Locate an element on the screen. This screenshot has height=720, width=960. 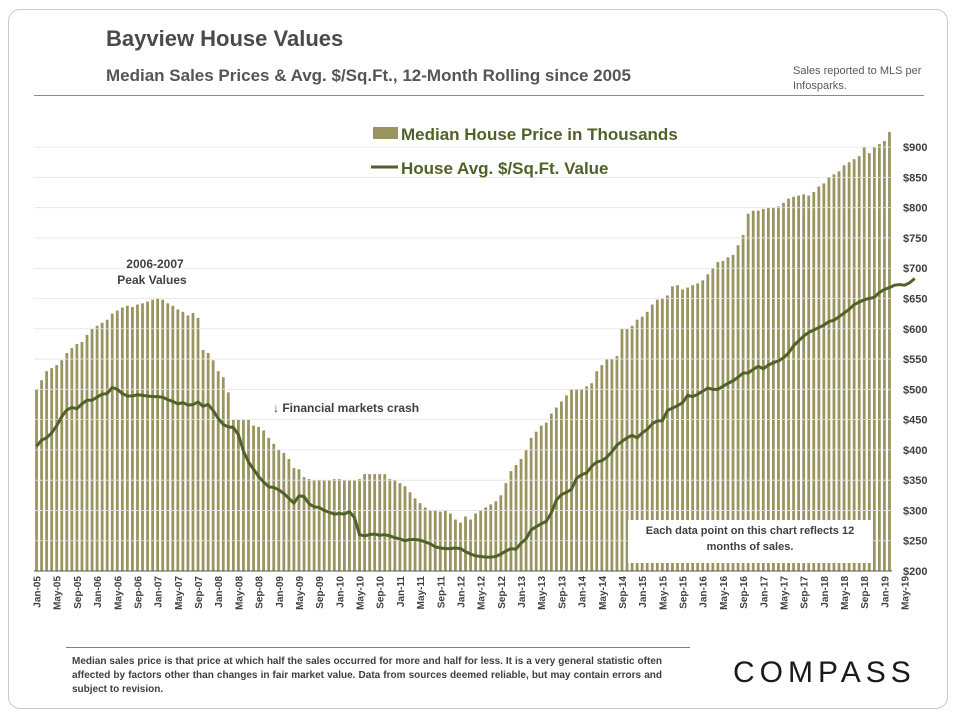
x-tick-label: Jan-05 is located at coordinates (38, 592).